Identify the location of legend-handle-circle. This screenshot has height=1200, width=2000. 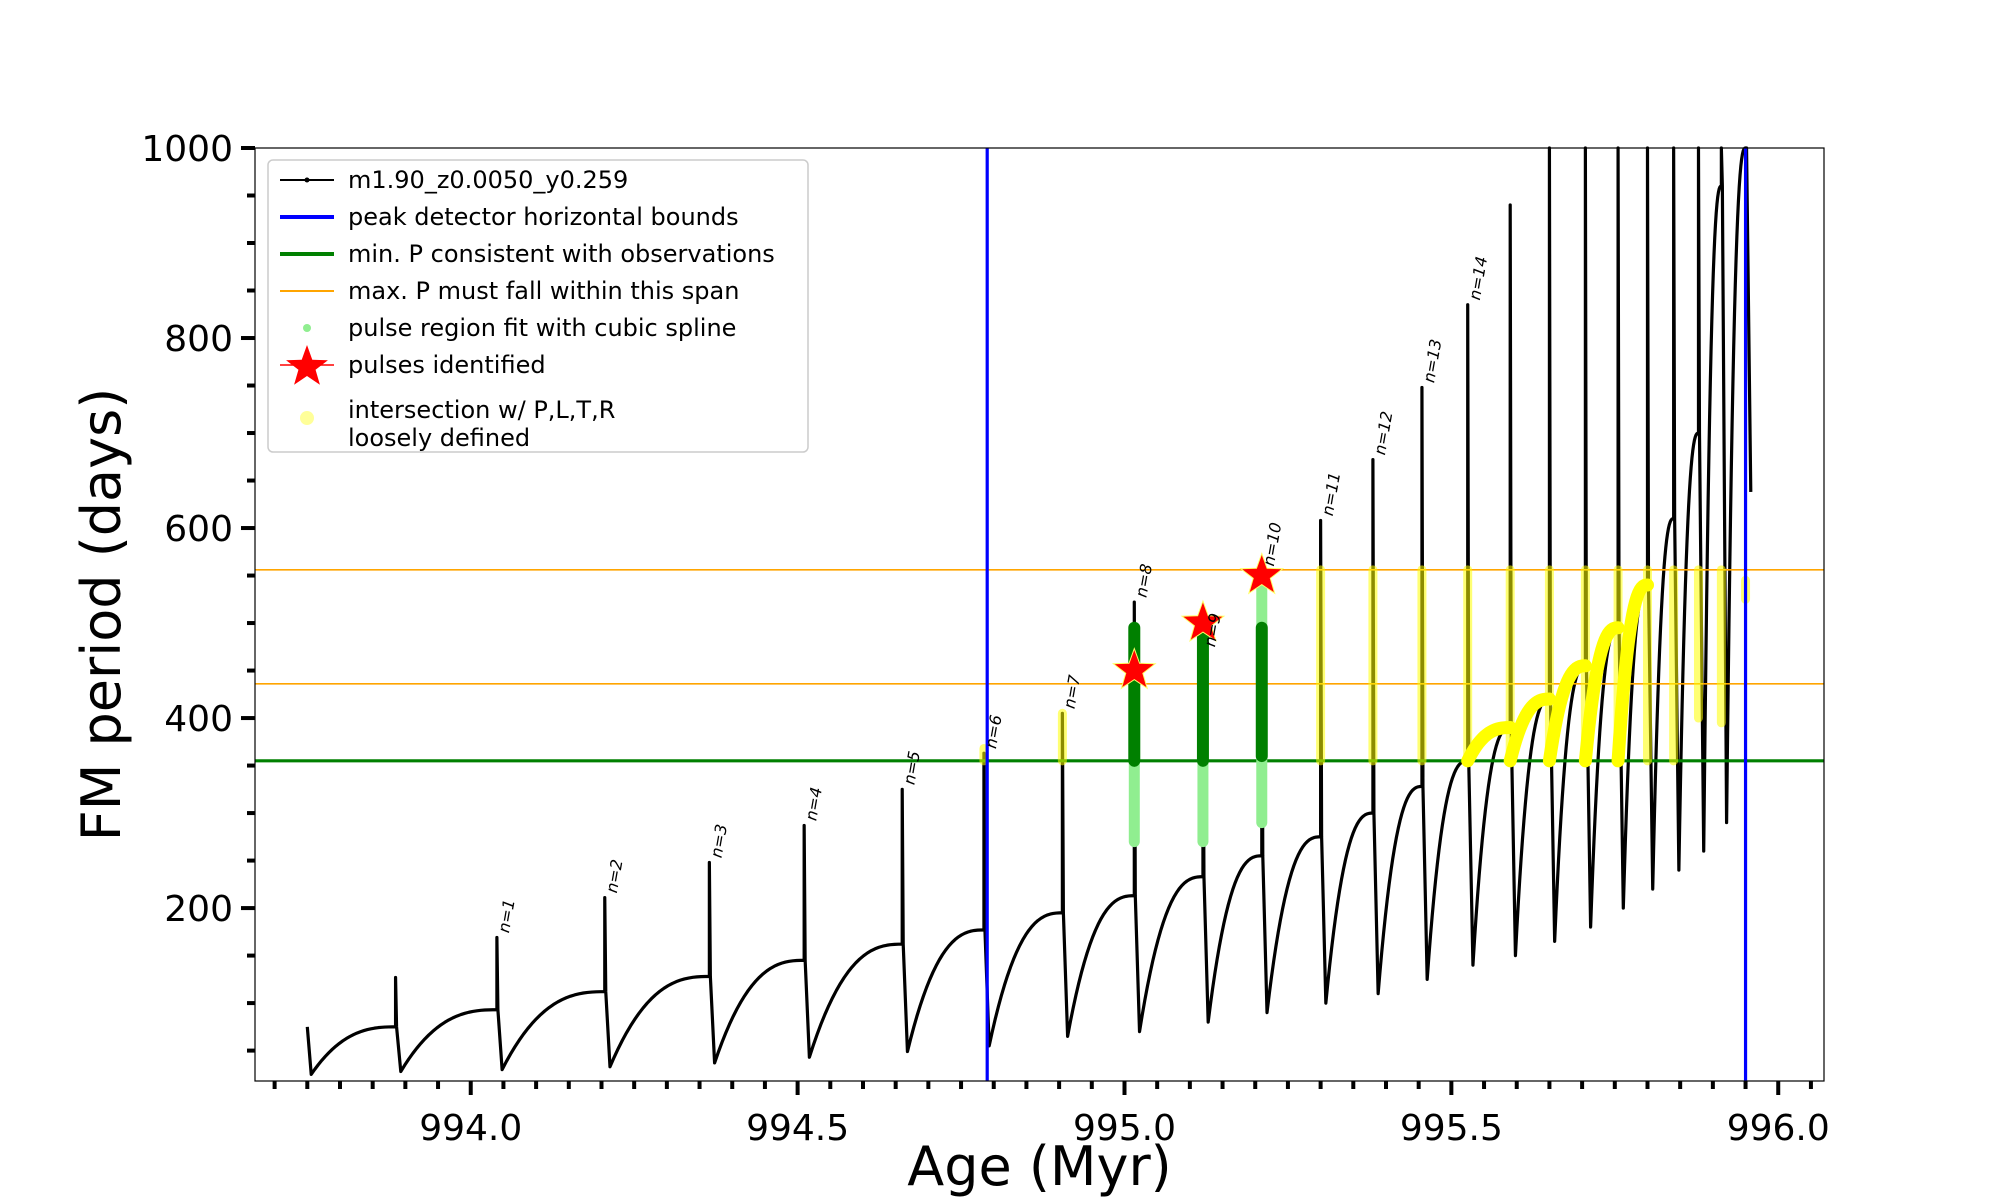
(307, 418).